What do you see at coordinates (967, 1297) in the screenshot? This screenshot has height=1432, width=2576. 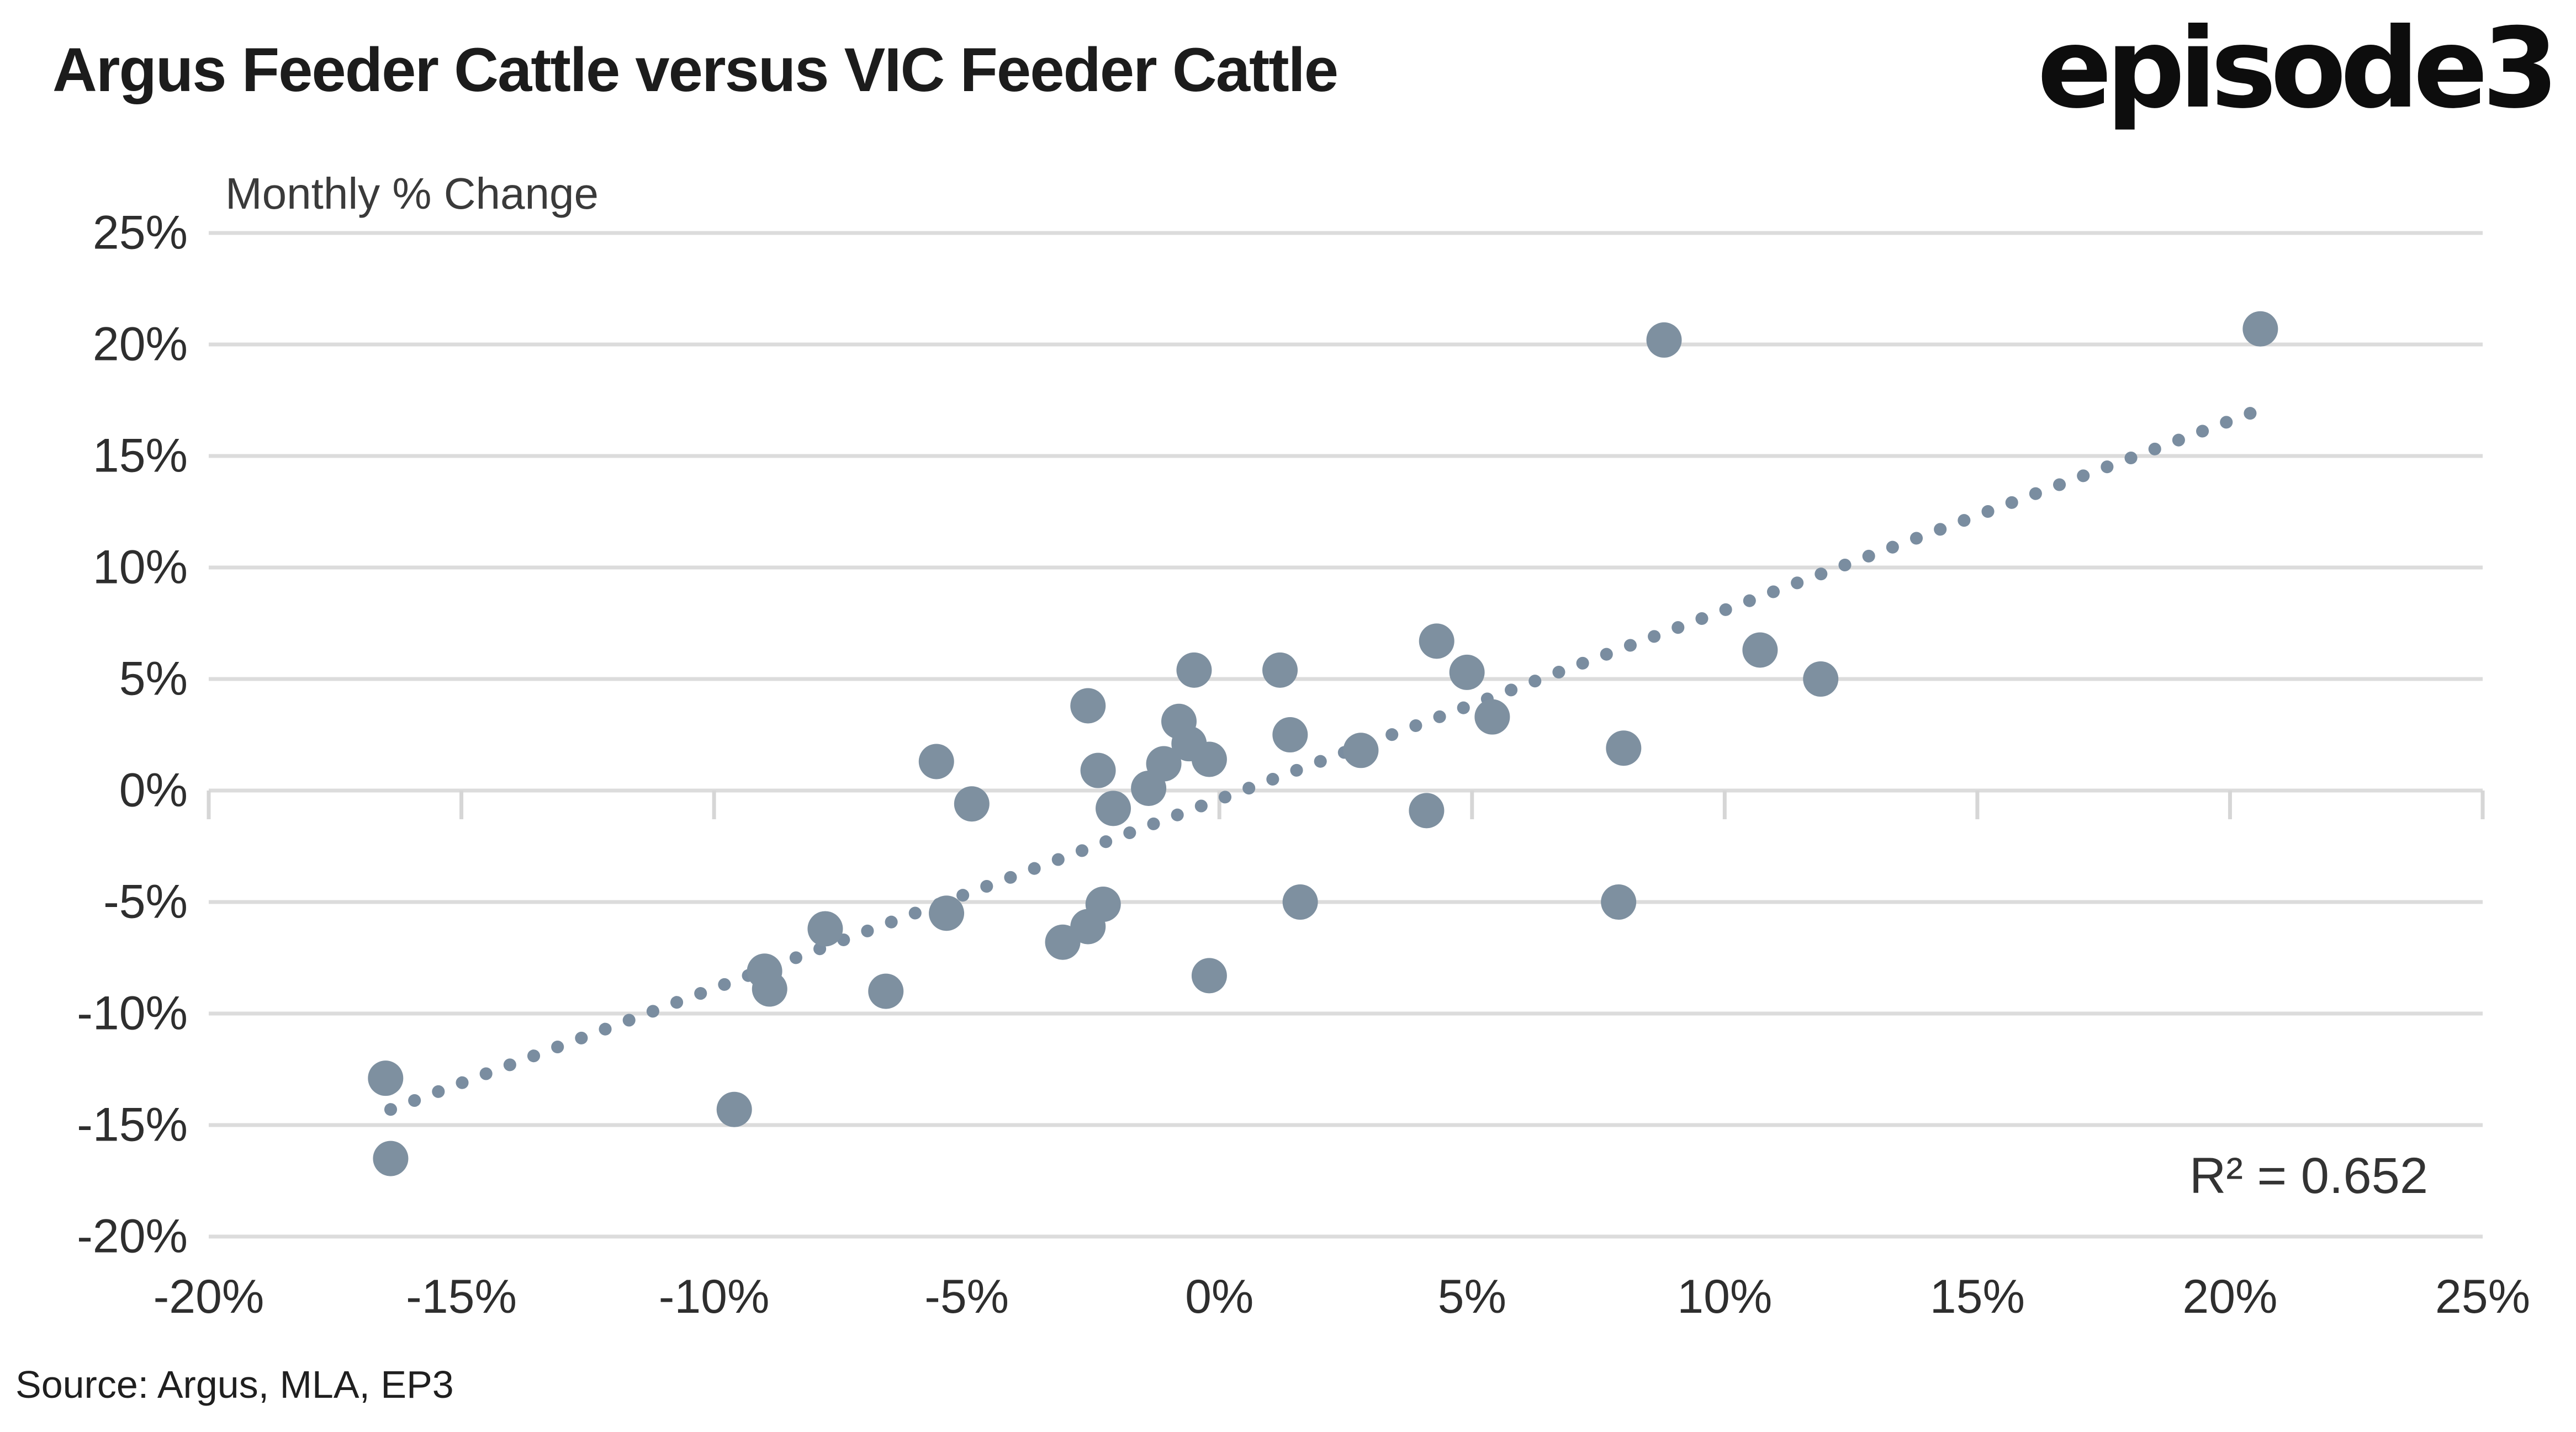 I see `x-tick-label: -5%` at bounding box center [967, 1297].